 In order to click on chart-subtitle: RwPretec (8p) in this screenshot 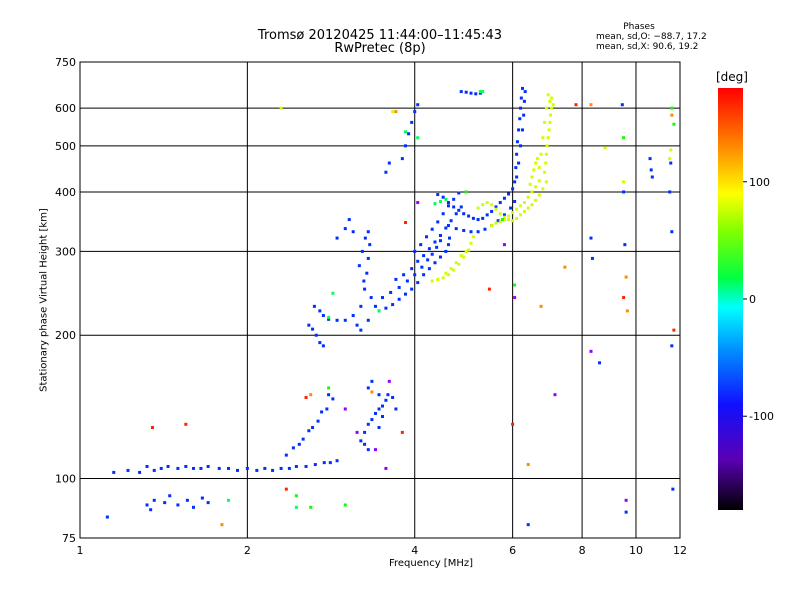, I will do `click(380, 48)`.